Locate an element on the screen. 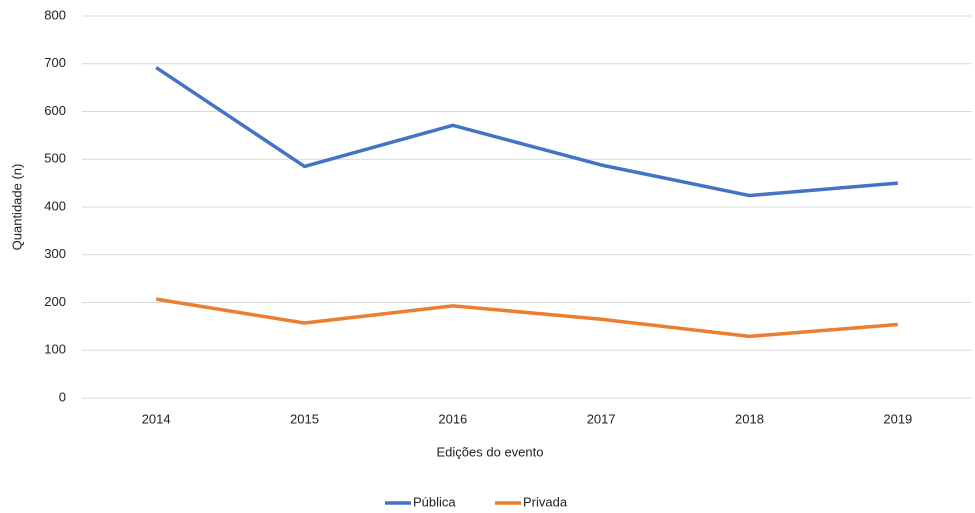 Image resolution: width=975 pixels, height=513 pixels. legend-label: Privada is located at coordinates (545, 501).